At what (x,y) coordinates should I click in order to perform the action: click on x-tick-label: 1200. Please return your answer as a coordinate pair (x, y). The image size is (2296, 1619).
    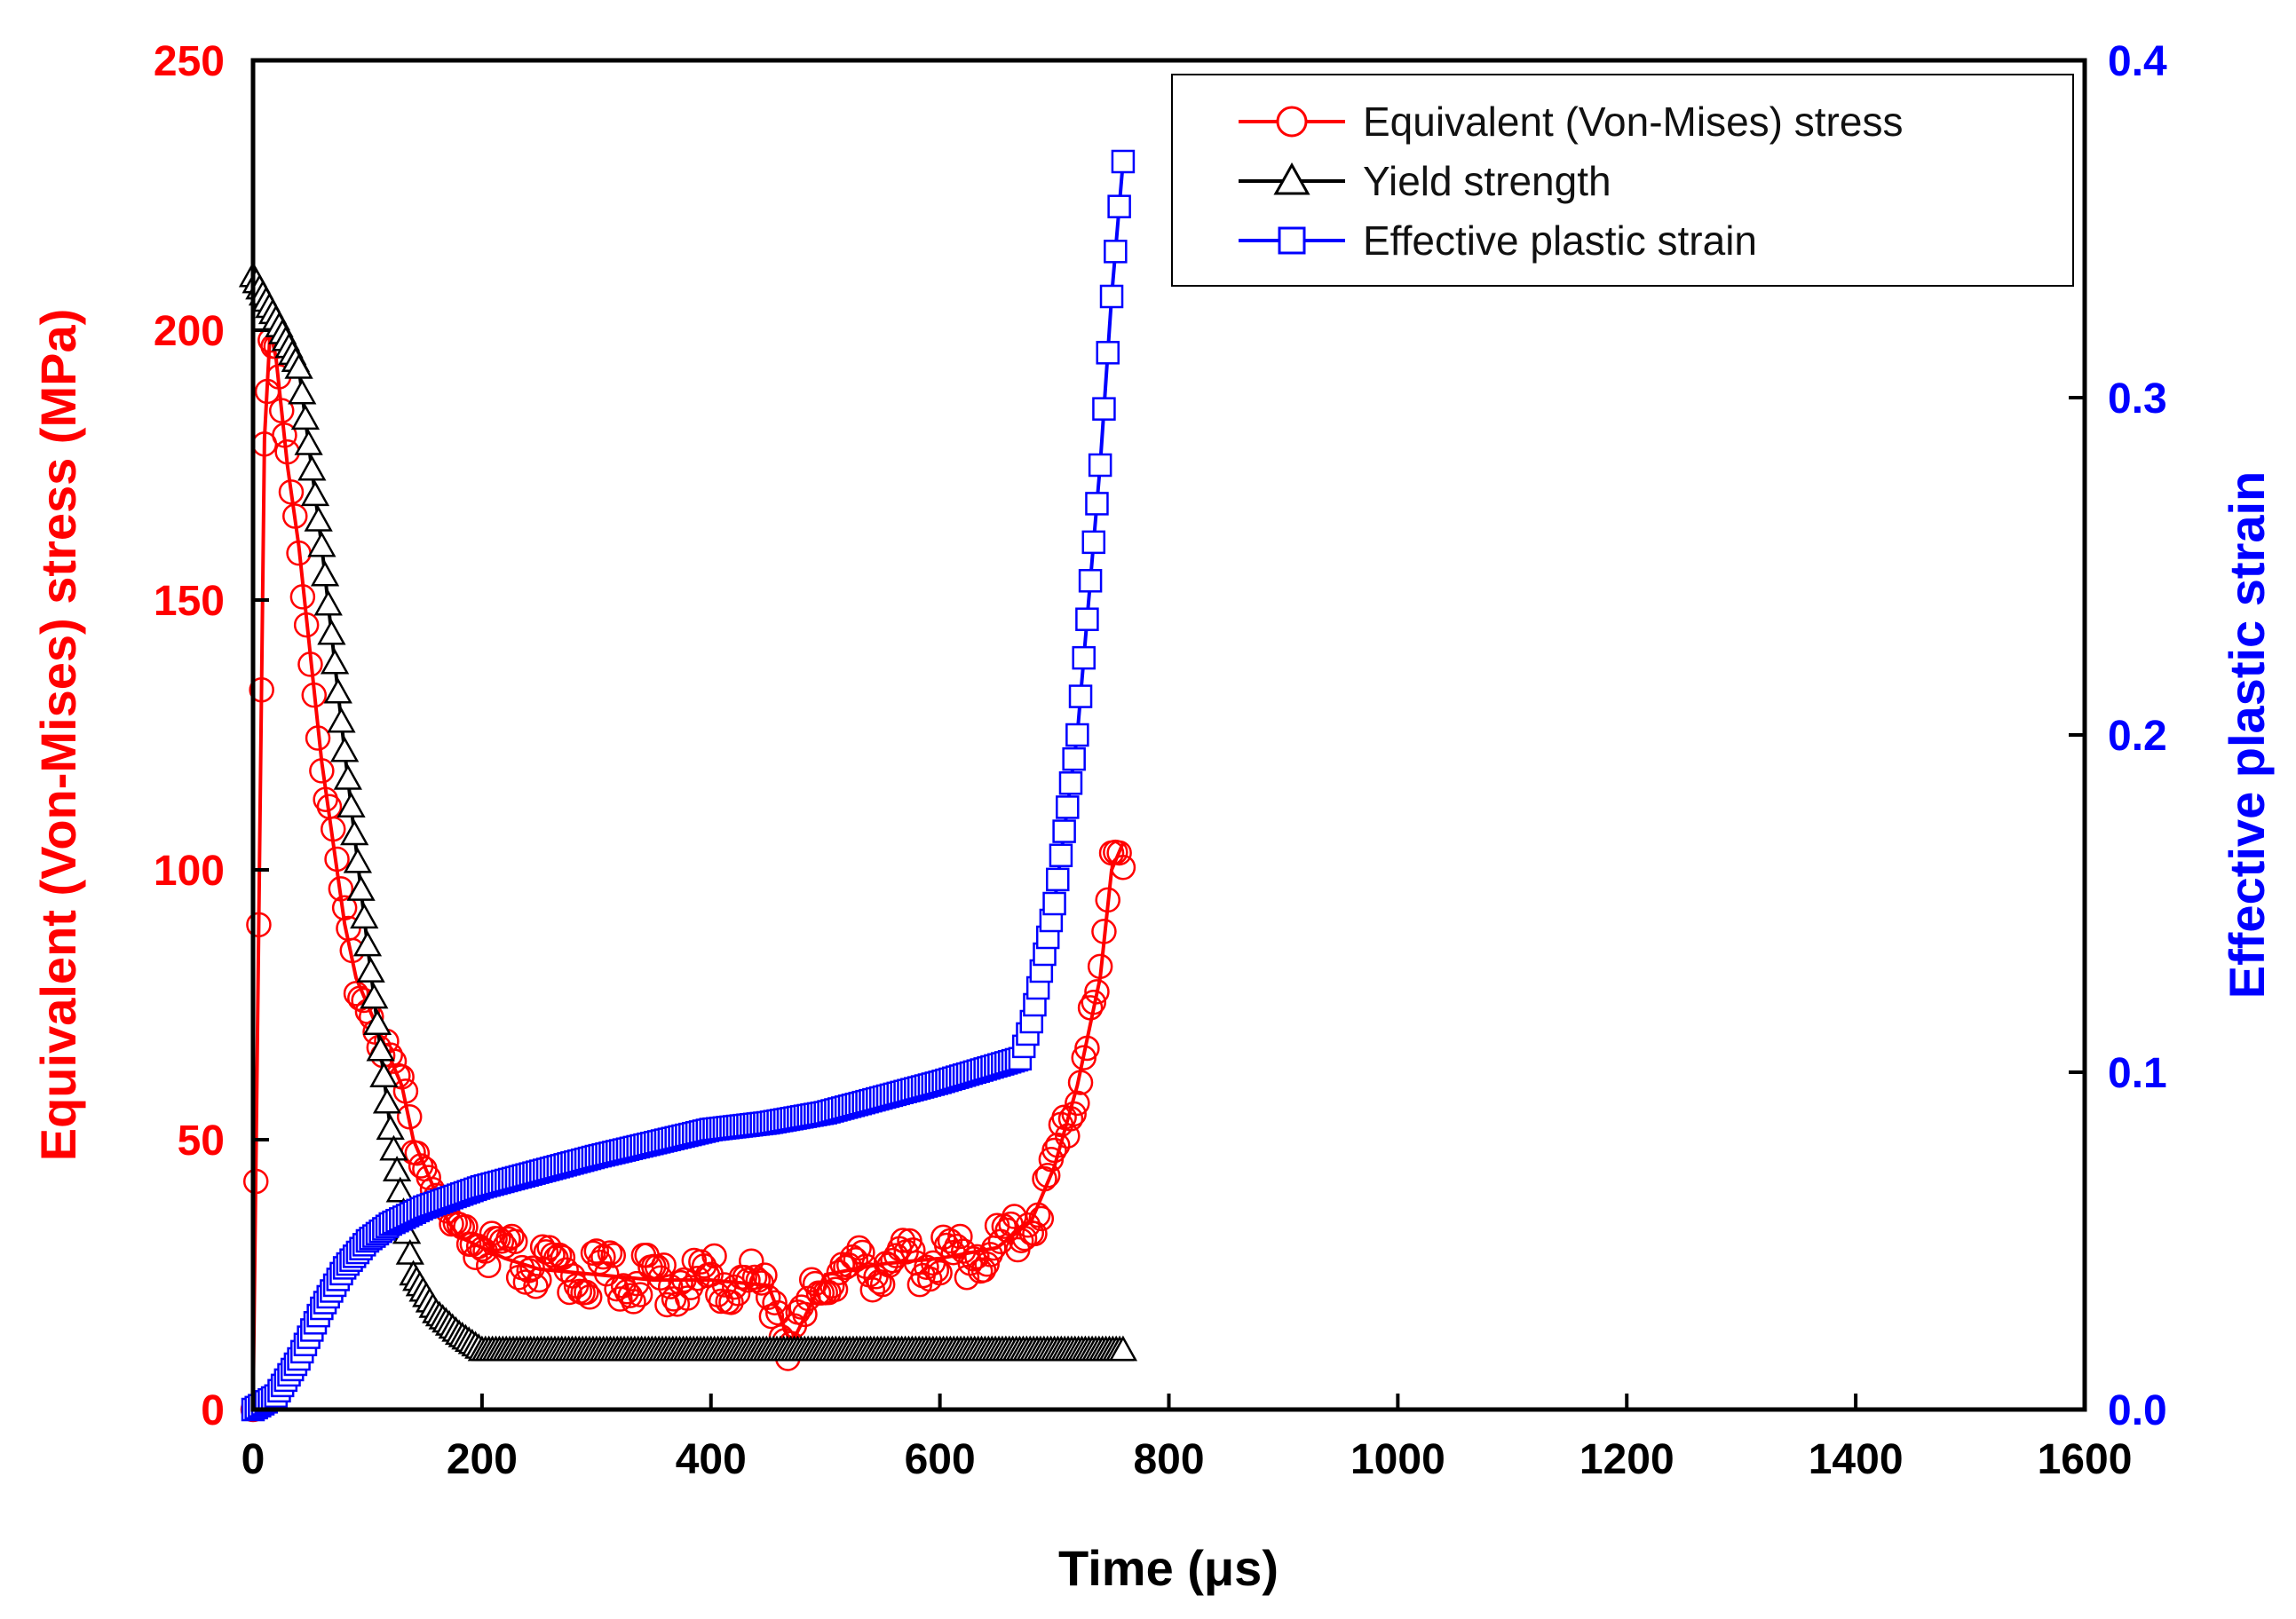
    Looking at the image, I should click on (1626, 1459).